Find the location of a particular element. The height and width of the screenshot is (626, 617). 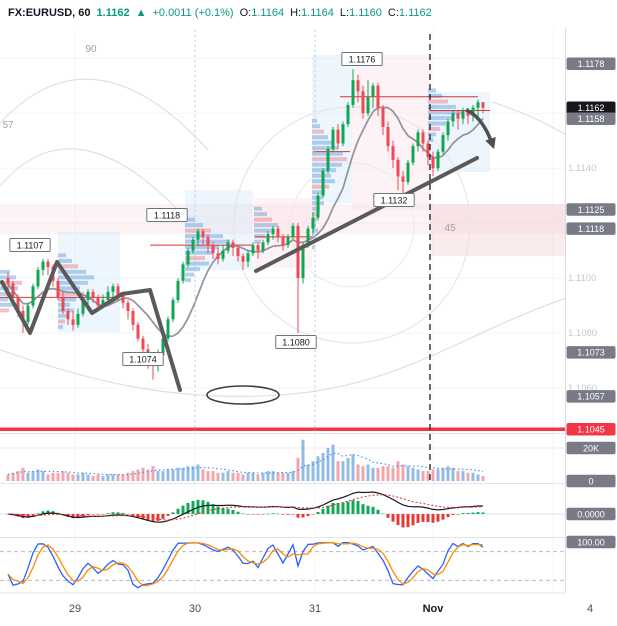

angle-label: 45 is located at coordinates (450, 228).